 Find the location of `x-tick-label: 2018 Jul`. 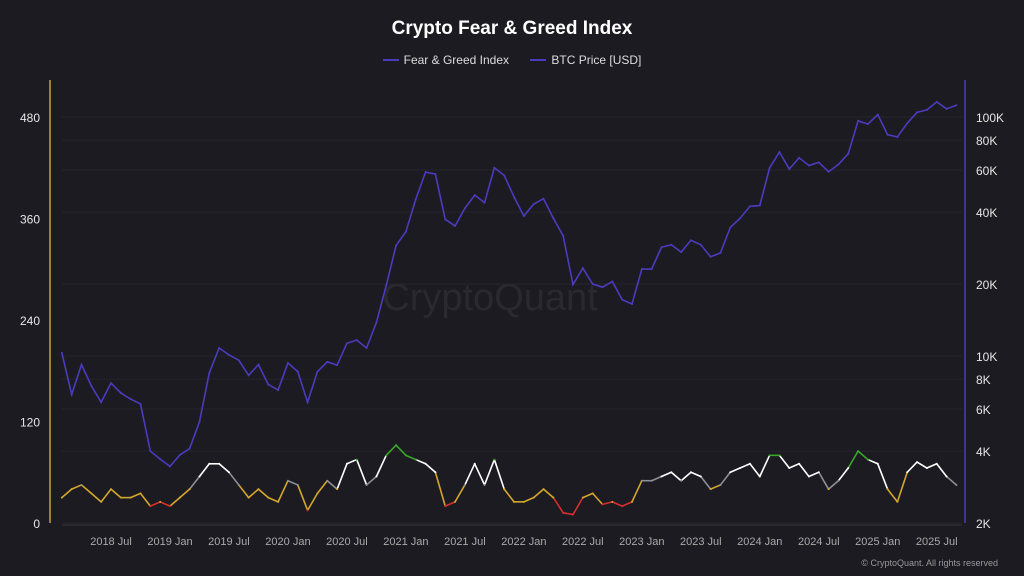

x-tick-label: 2018 Jul is located at coordinates (111, 542).